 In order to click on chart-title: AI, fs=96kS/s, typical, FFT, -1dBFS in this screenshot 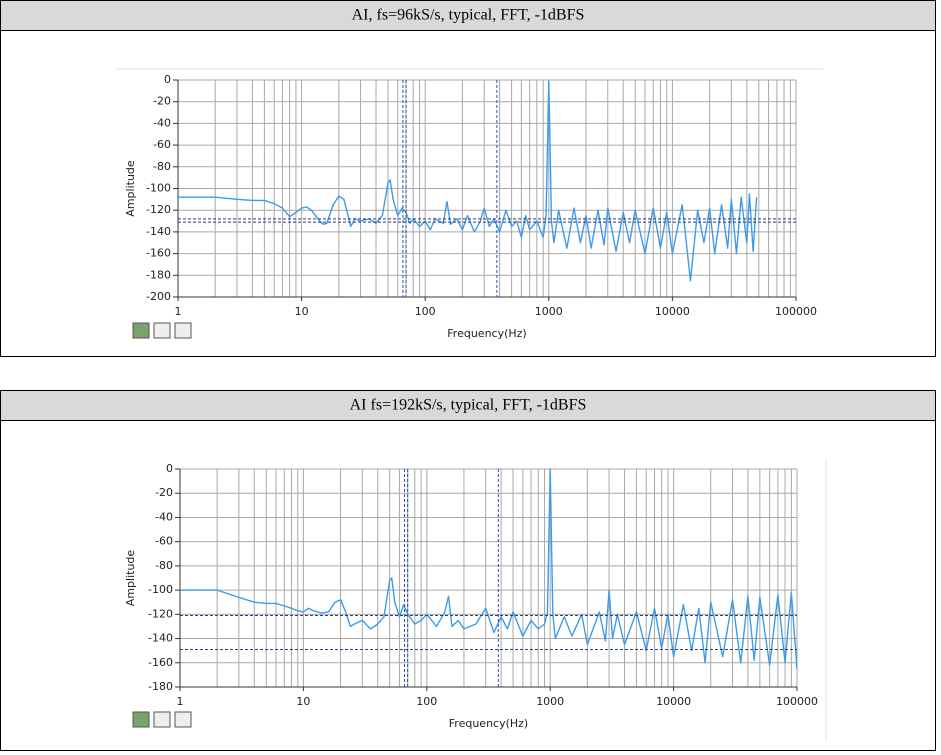, I will do `click(468, 15)`.